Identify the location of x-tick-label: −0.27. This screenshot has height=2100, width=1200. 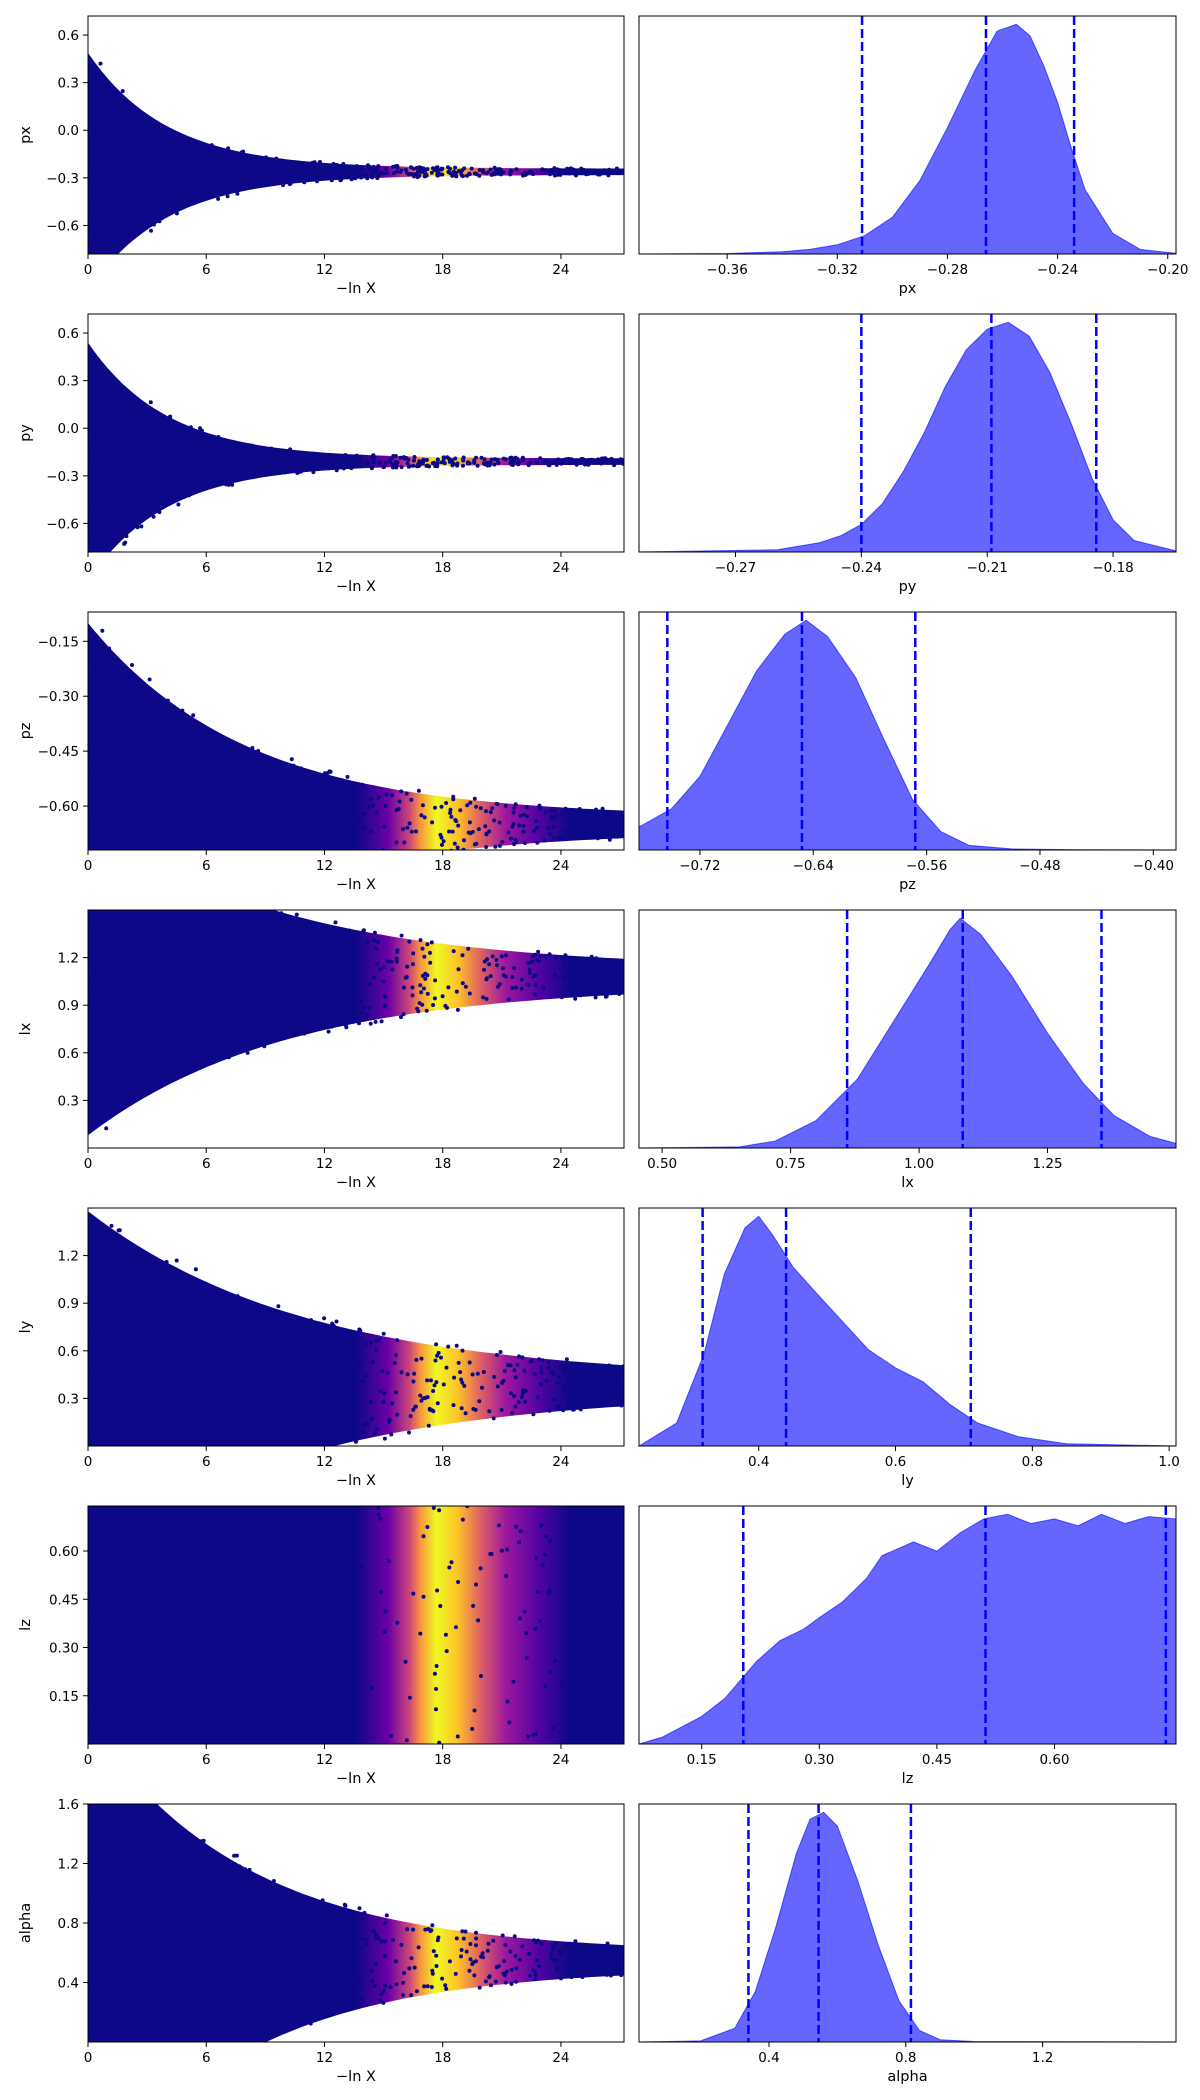
(735, 568).